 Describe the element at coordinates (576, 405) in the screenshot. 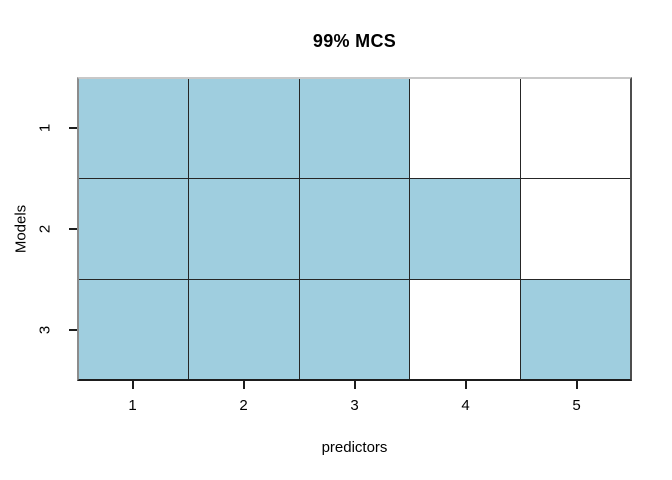

I see `x-tick-label: 5` at that location.